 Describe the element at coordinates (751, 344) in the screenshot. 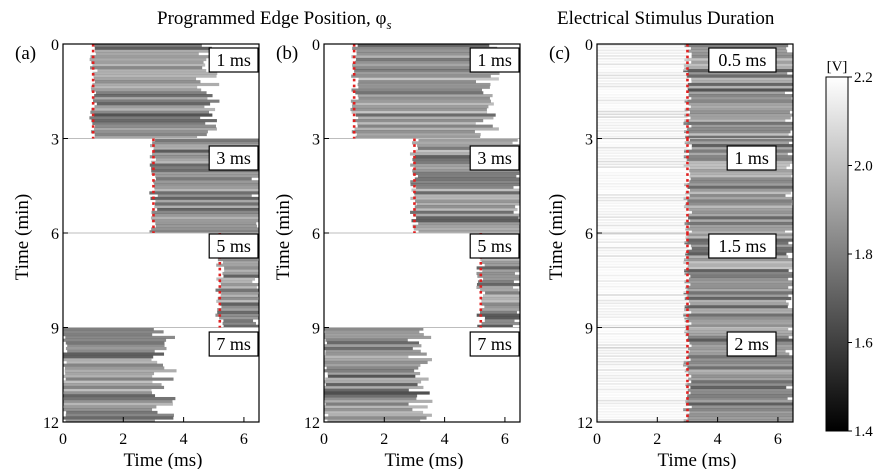

I see `segment-label: 2 ms` at that location.